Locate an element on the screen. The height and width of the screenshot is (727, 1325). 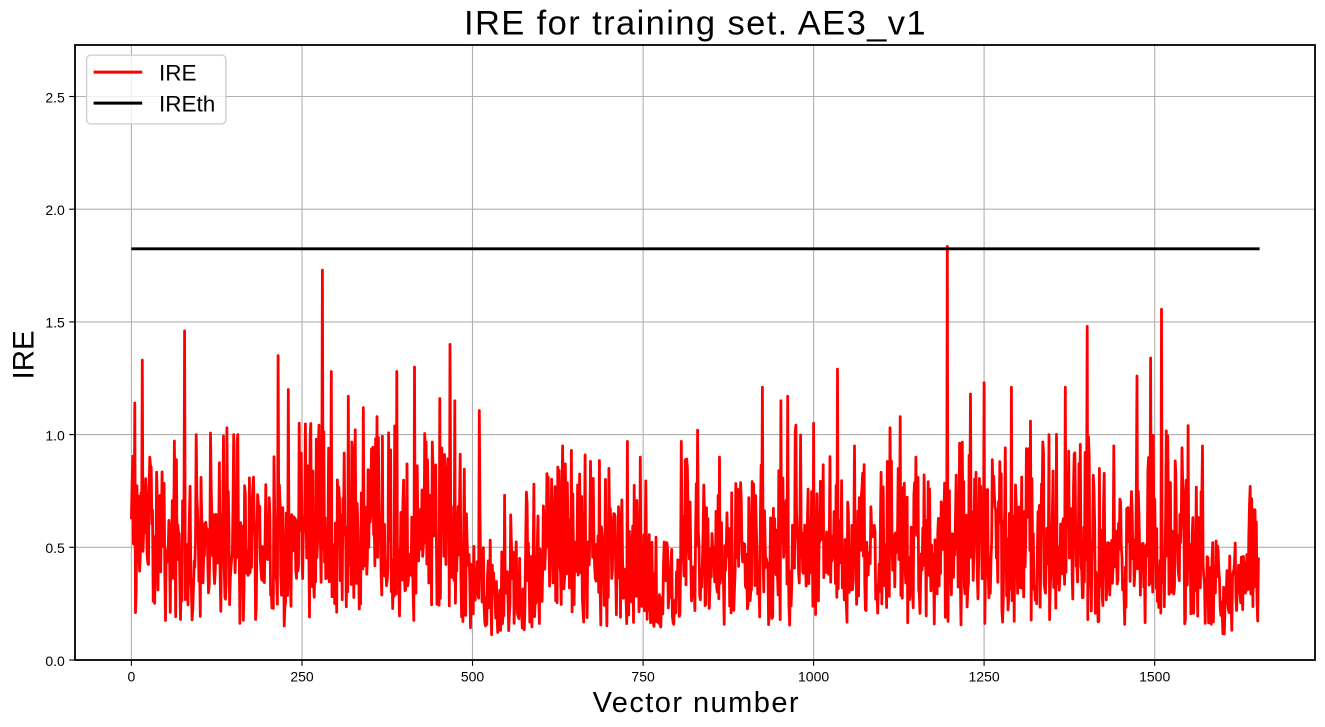
svg-text: Vector number is located at coordinates (696, 703).